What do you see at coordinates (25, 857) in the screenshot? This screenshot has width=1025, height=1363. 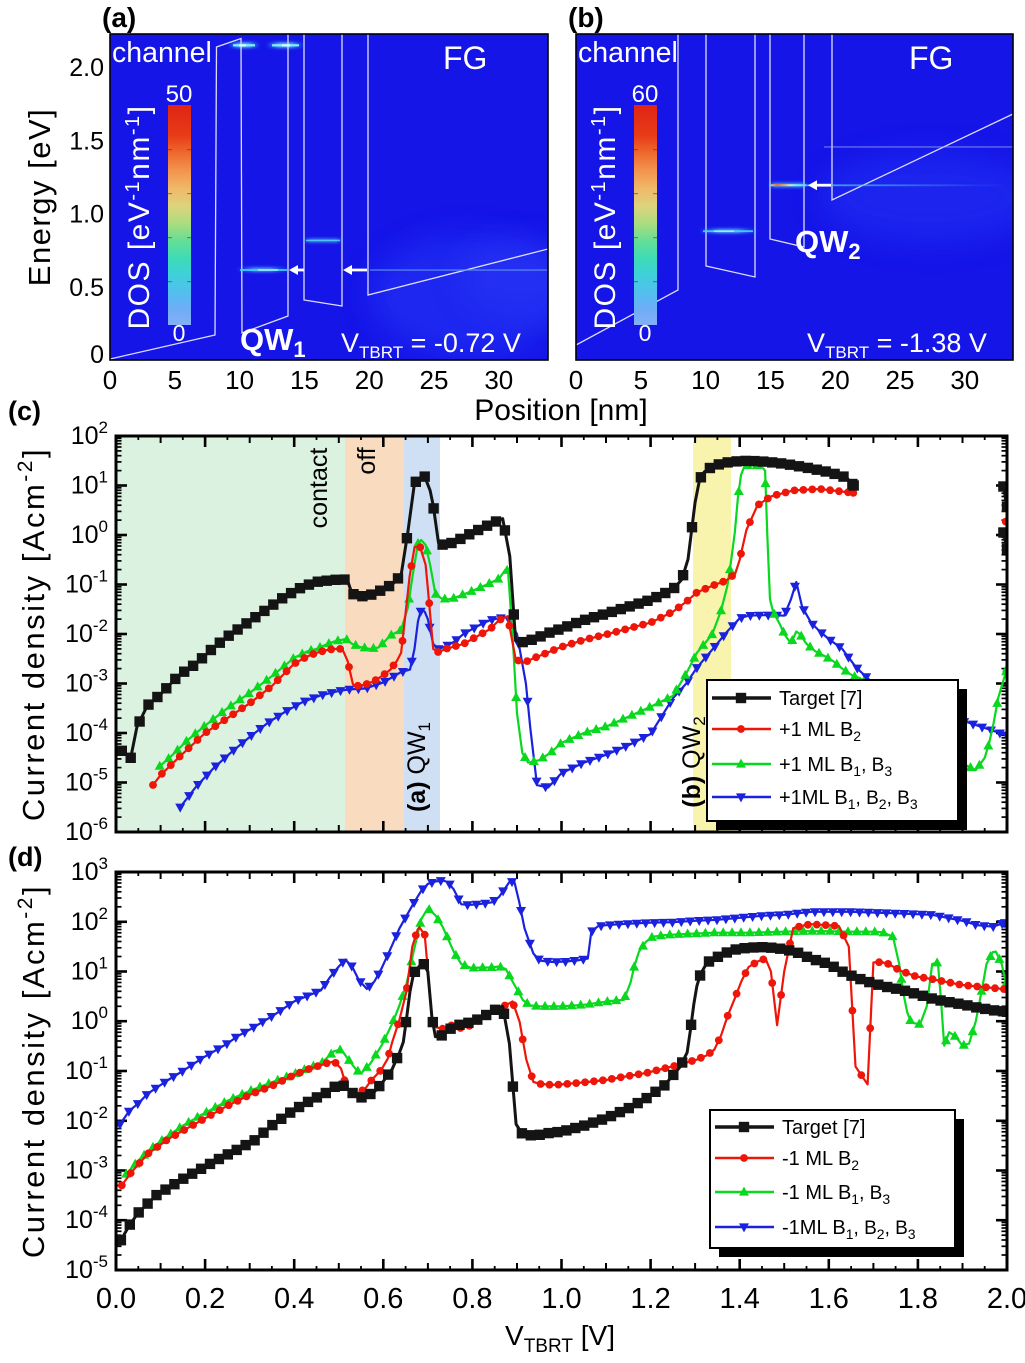 I see `svg-text: (d)` at bounding box center [25, 857].